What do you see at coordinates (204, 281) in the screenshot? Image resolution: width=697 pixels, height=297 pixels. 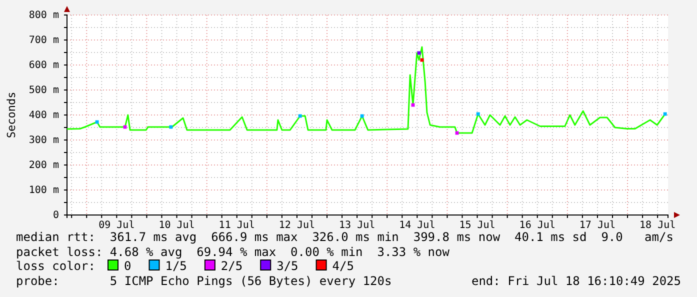 I see `text: probe: 5 ICMP Echo Pings (56 Bytes) every 120s` at bounding box center [204, 281].